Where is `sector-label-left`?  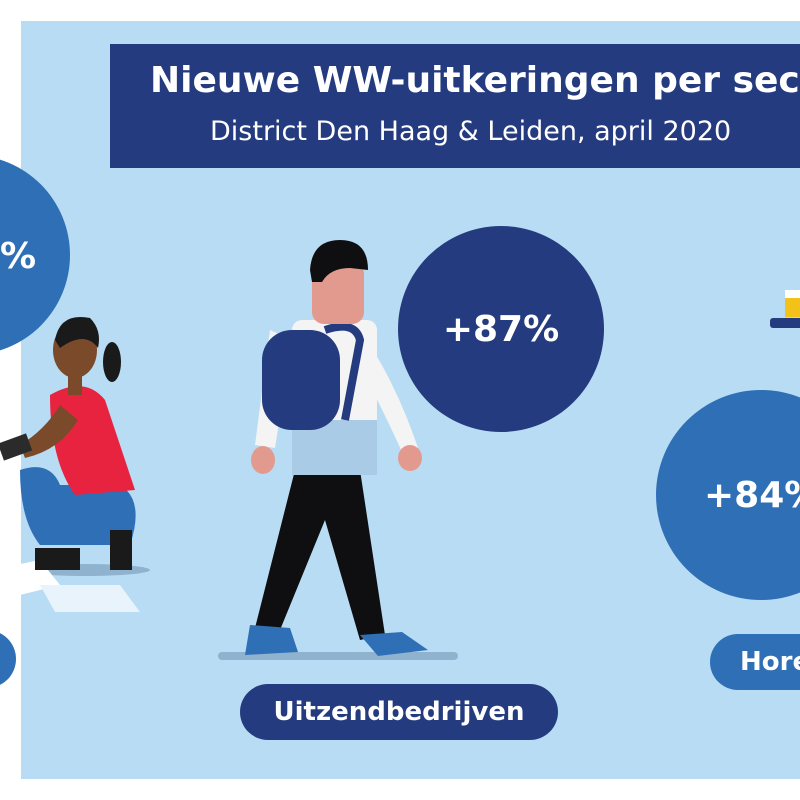 sector-label-left is located at coordinates (8, 659).